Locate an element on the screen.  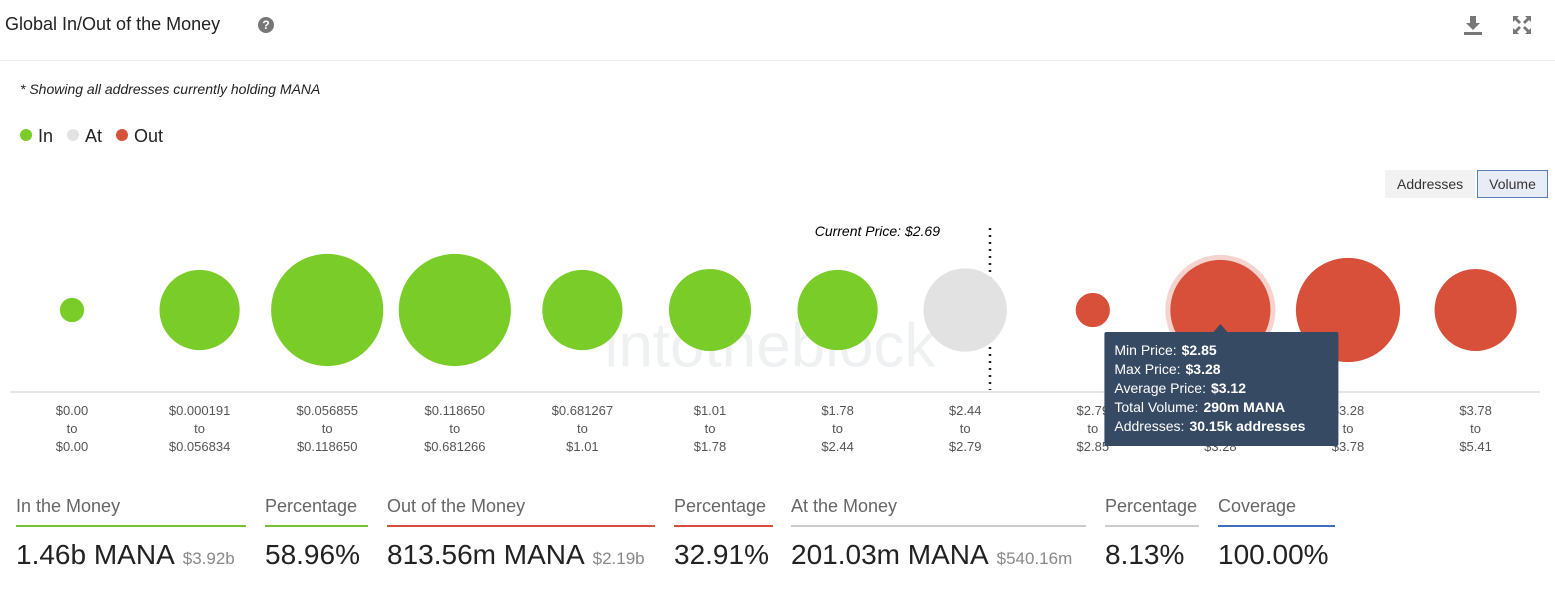
tooltip-row: Average Price: $3.12 is located at coordinates (1180, 388).